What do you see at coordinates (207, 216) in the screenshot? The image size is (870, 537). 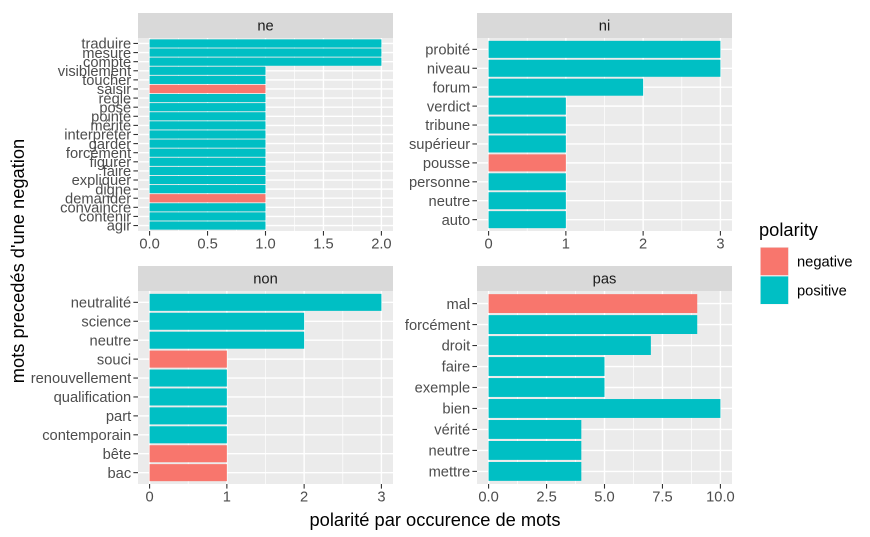 I see `bar-ne-contenir-positive` at bounding box center [207, 216].